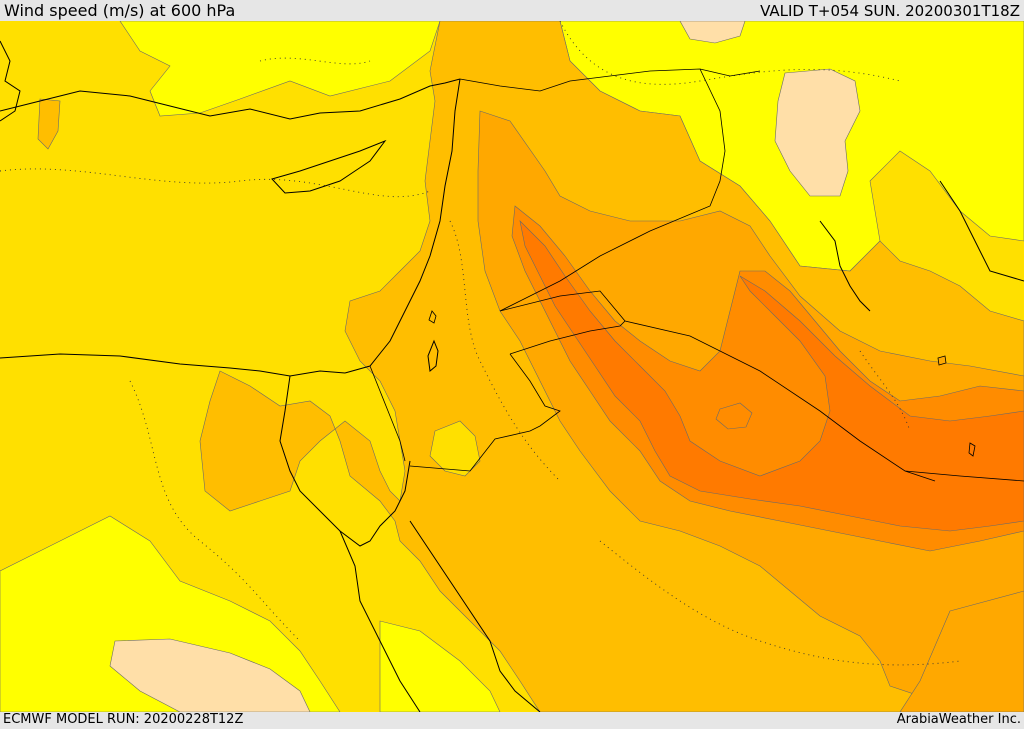  Describe the element at coordinates (942, 360) in the screenshot. I see `lake-east` at that location.